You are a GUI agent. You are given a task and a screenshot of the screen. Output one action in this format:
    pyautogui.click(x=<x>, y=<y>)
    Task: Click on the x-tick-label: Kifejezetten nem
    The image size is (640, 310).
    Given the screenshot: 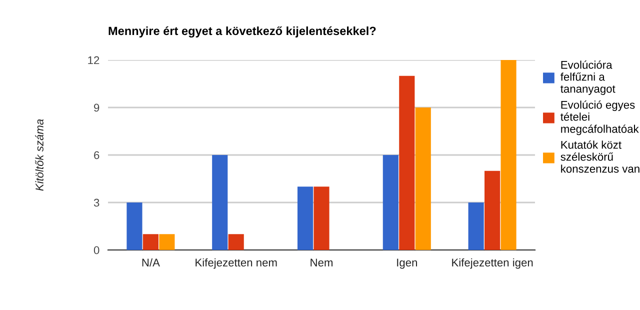 What is the action you would take?
    pyautogui.click(x=236, y=263)
    